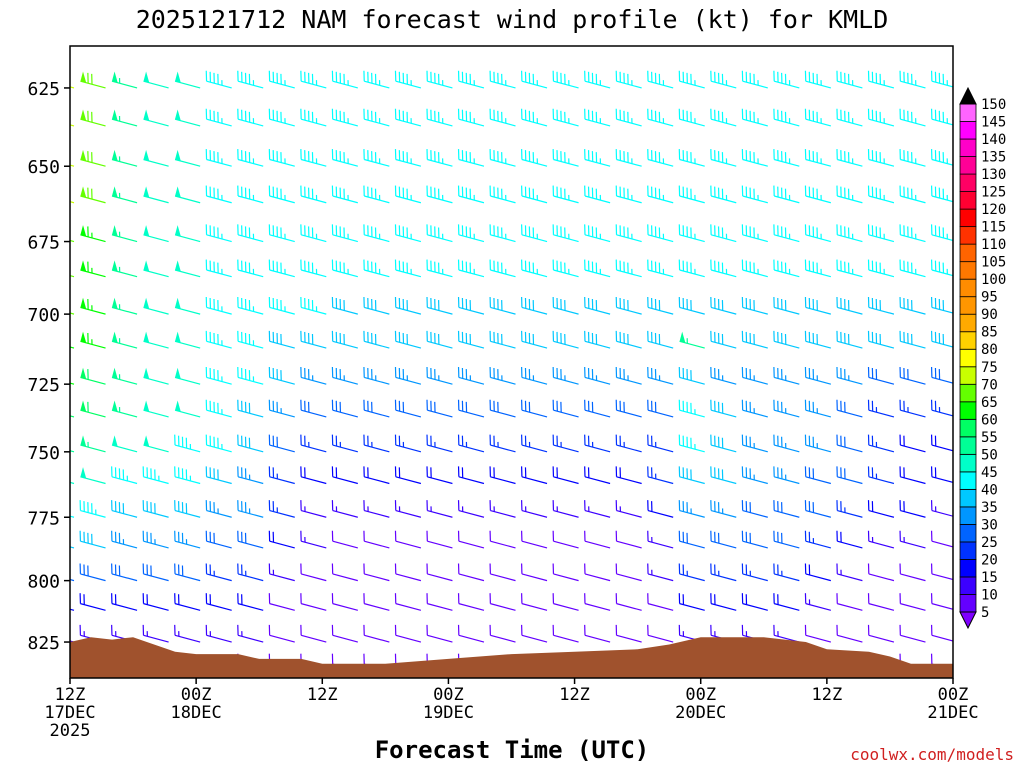 This screenshot has height=768, width=1024. Describe the element at coordinates (43, 243) in the screenshot. I see `y-tick-label: 675` at that location.